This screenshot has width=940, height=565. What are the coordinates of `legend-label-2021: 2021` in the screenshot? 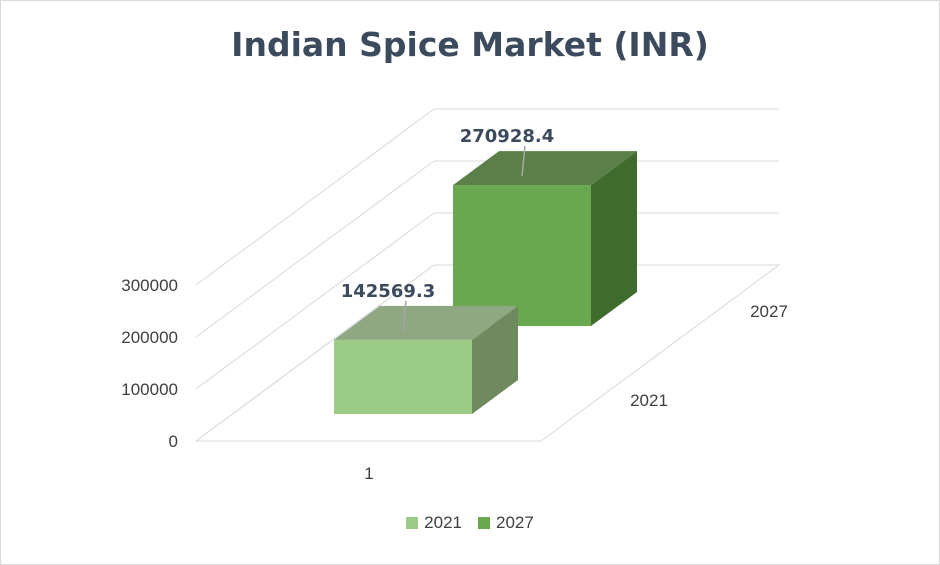 It's located at (443, 522).